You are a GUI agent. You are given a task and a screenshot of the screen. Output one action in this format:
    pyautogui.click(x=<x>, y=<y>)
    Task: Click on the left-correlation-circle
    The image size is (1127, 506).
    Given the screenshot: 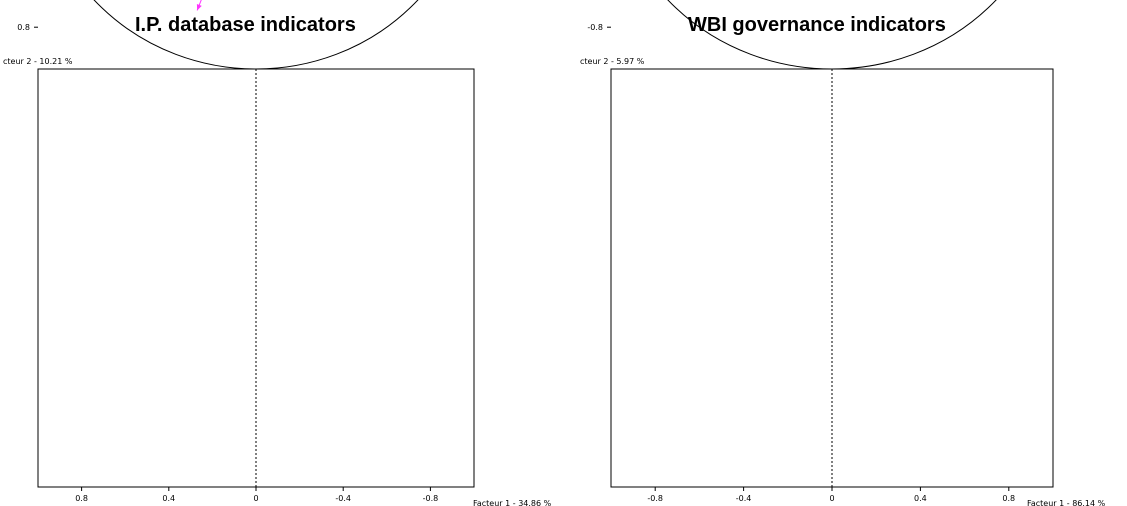 What is the action you would take?
    pyautogui.click(x=256, y=35)
    